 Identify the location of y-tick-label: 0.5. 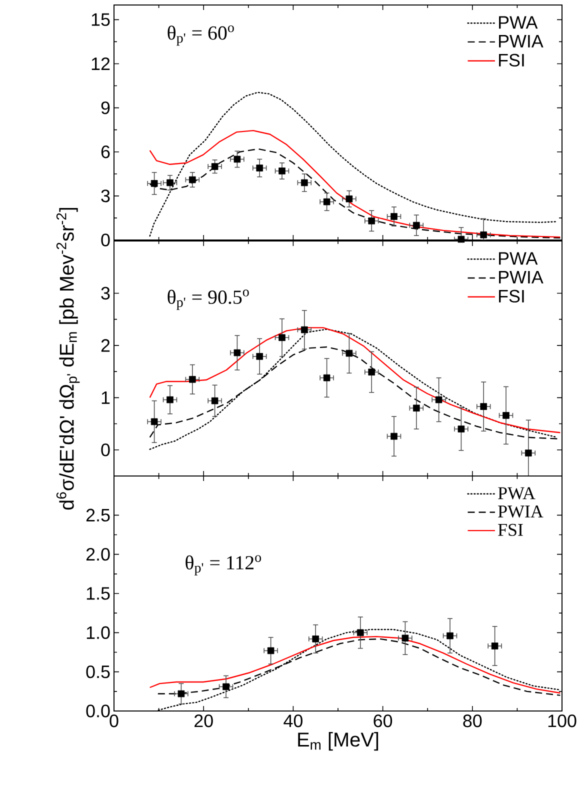
(98, 671).